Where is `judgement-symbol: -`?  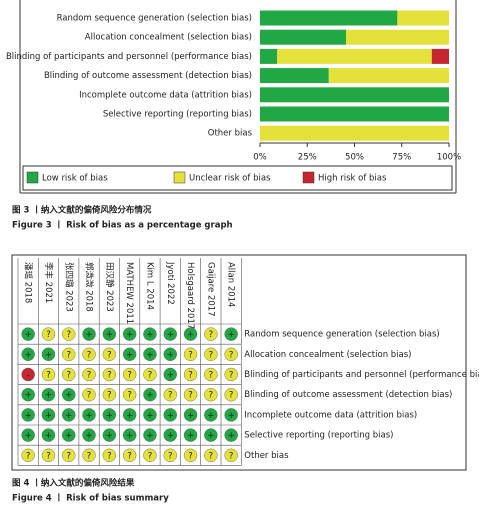
judgement-symbol: - is located at coordinates (28, 376).